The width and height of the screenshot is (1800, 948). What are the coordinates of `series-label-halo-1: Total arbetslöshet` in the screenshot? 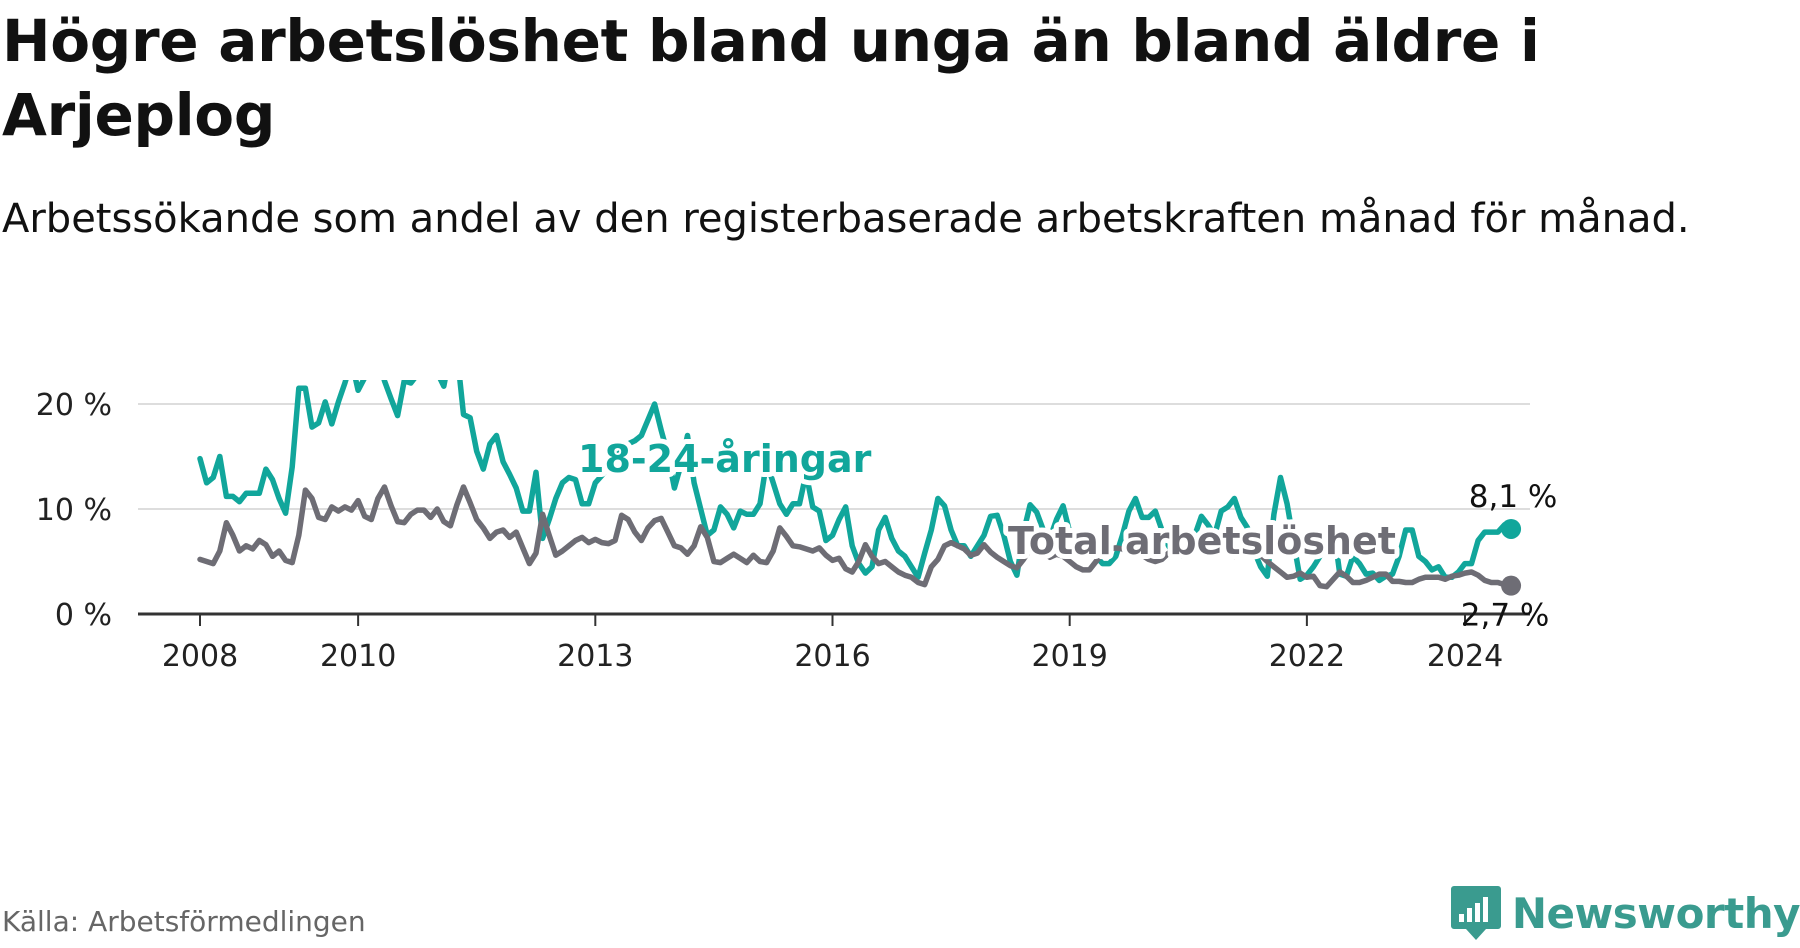 It's located at (1202, 541).